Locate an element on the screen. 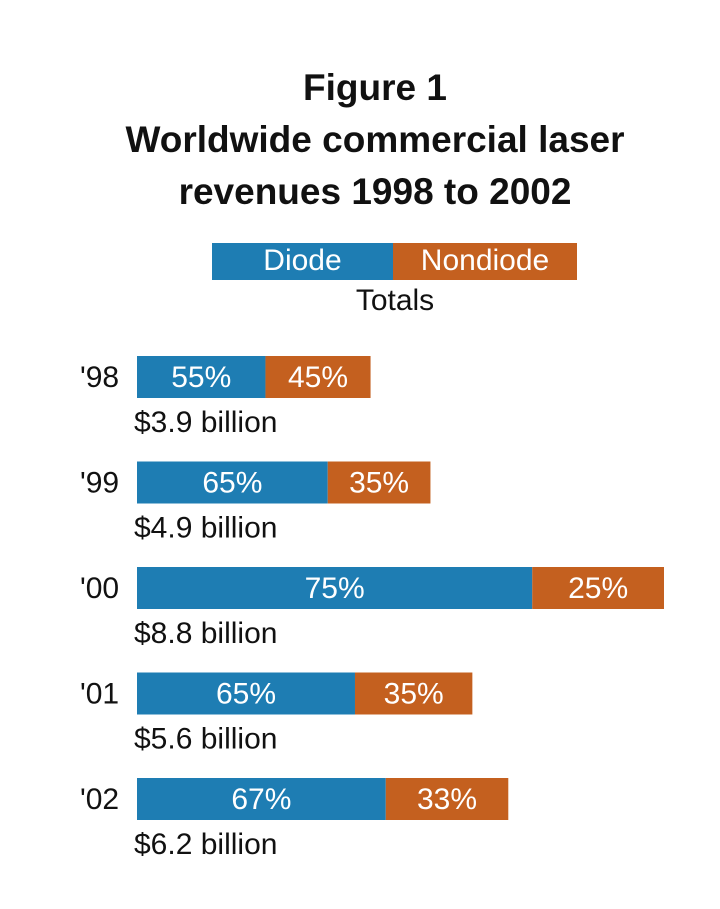 This screenshot has width=720, height=909. value-label: 67% is located at coordinates (261, 799).